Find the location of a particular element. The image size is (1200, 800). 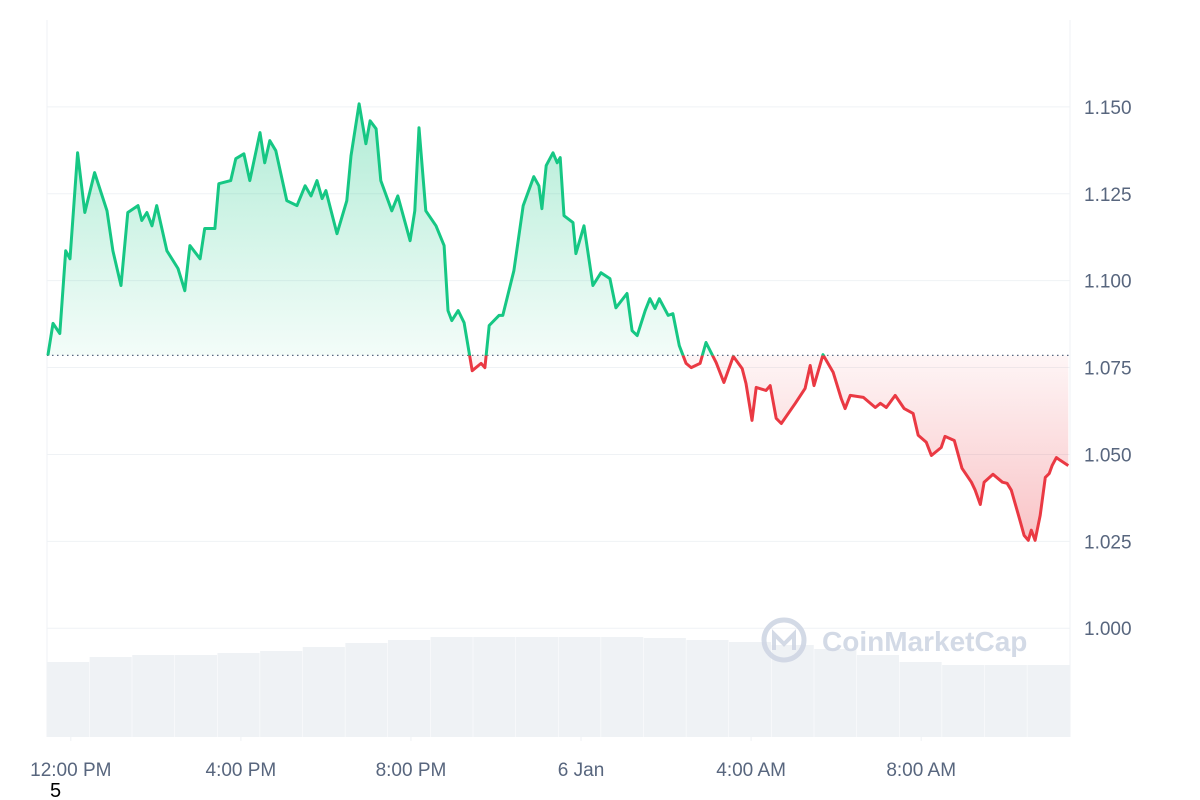

x-tick-label: 12:00 PM is located at coordinates (70, 770).